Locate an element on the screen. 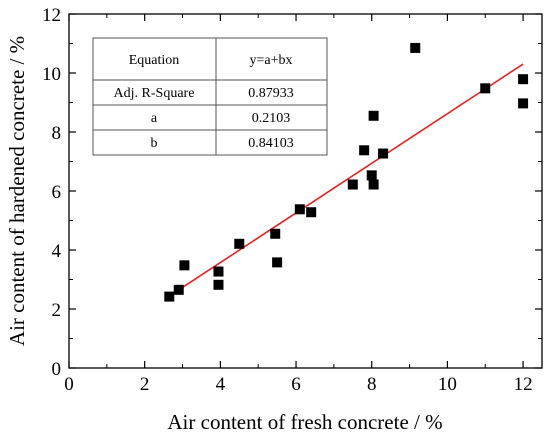 The image size is (550, 439). x-axis-label: Air content of fresh concrete / % is located at coordinates (304, 422).